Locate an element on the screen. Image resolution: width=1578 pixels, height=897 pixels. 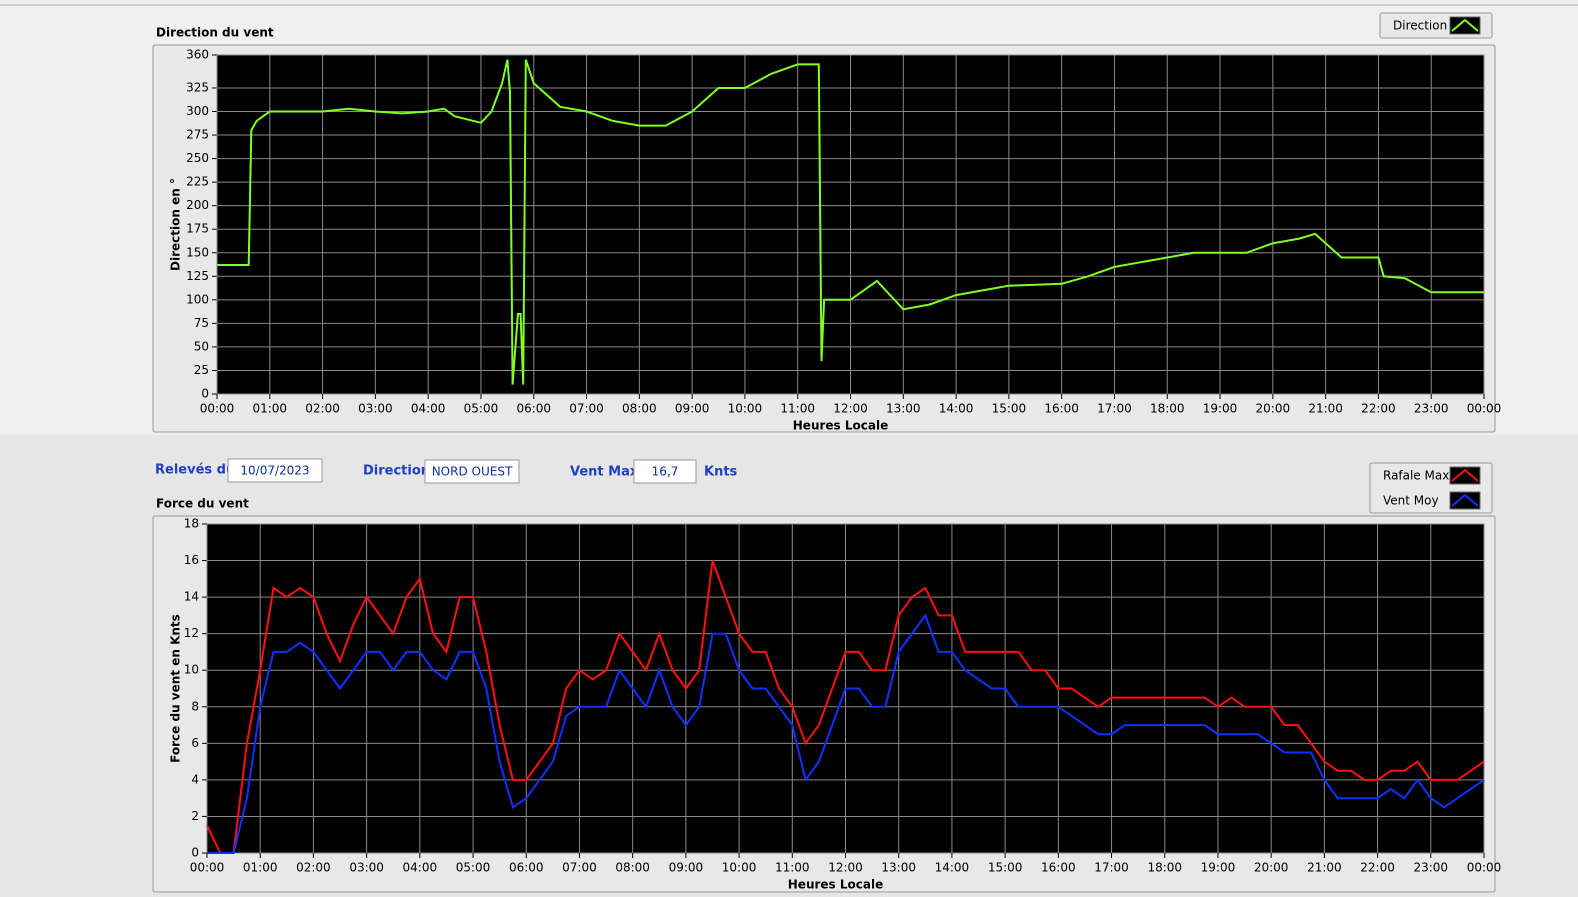
y-tick-label: 175 is located at coordinates (197, 229).